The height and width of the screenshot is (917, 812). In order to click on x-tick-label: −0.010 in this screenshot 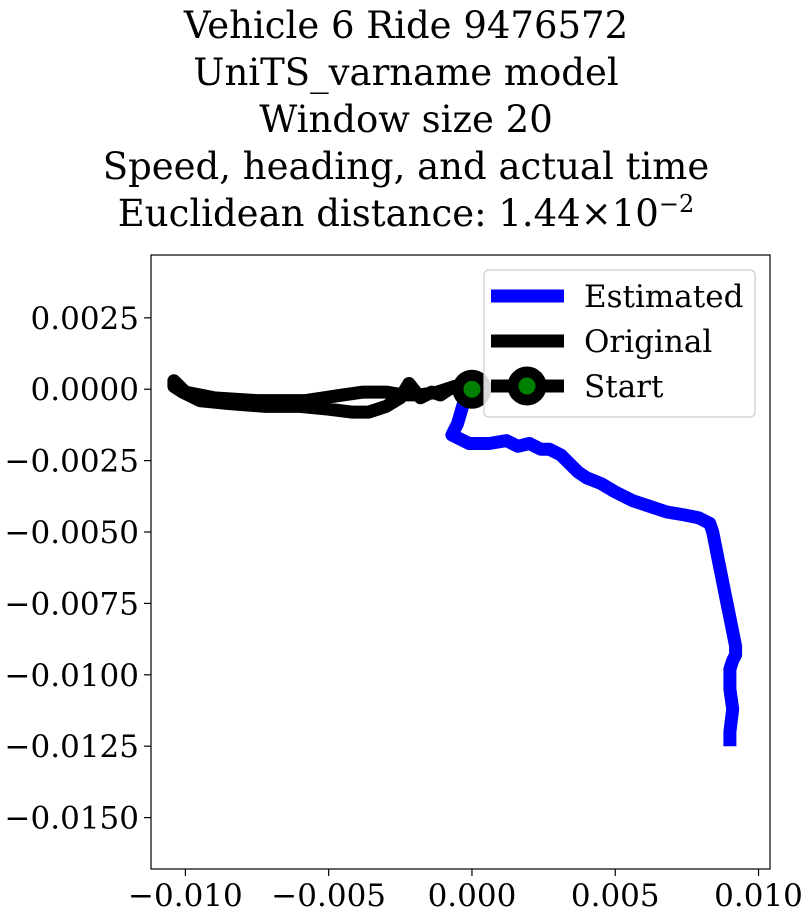, I will do `click(185, 896)`.